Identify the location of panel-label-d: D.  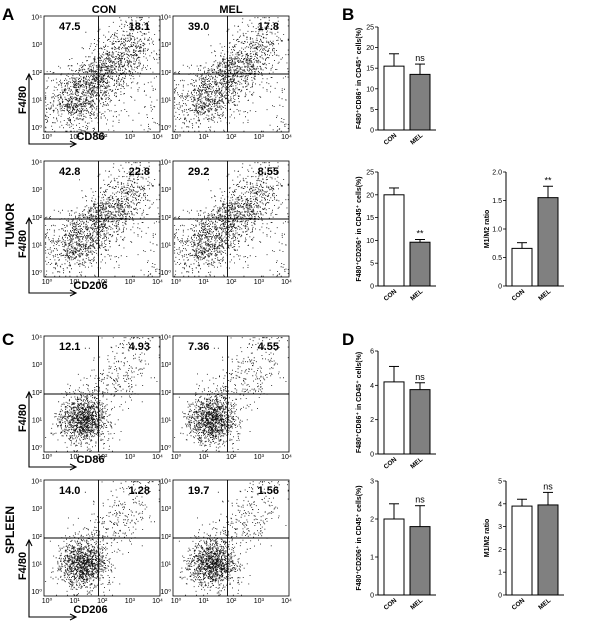
(348, 339).